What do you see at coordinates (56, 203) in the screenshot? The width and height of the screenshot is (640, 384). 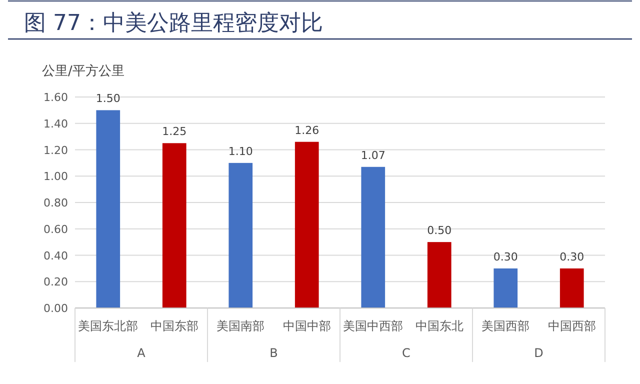 I see `y-tick-label: 0.80` at bounding box center [56, 203].